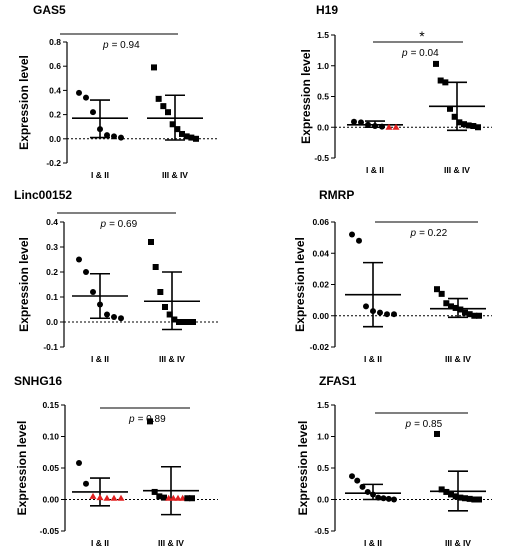 The image size is (529, 550). What do you see at coordinates (320, 253) in the screenshot?
I see `y-tick-label: 0.04` at bounding box center [320, 253].